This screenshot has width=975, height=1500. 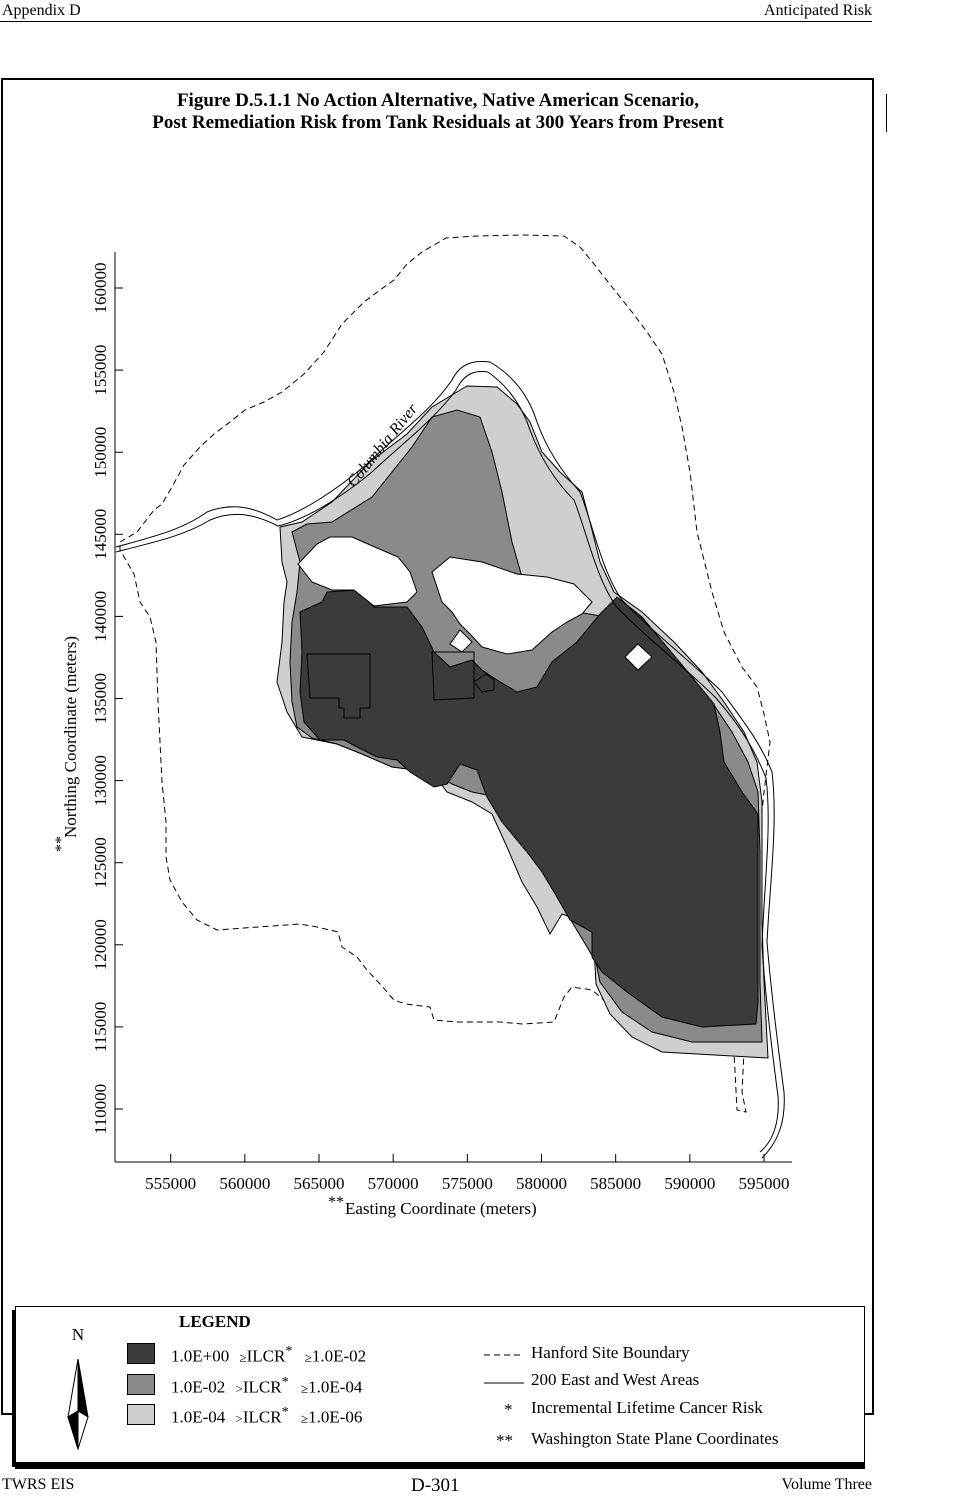 I want to click on y-tick-label: 110000, so click(x=100, y=1109).